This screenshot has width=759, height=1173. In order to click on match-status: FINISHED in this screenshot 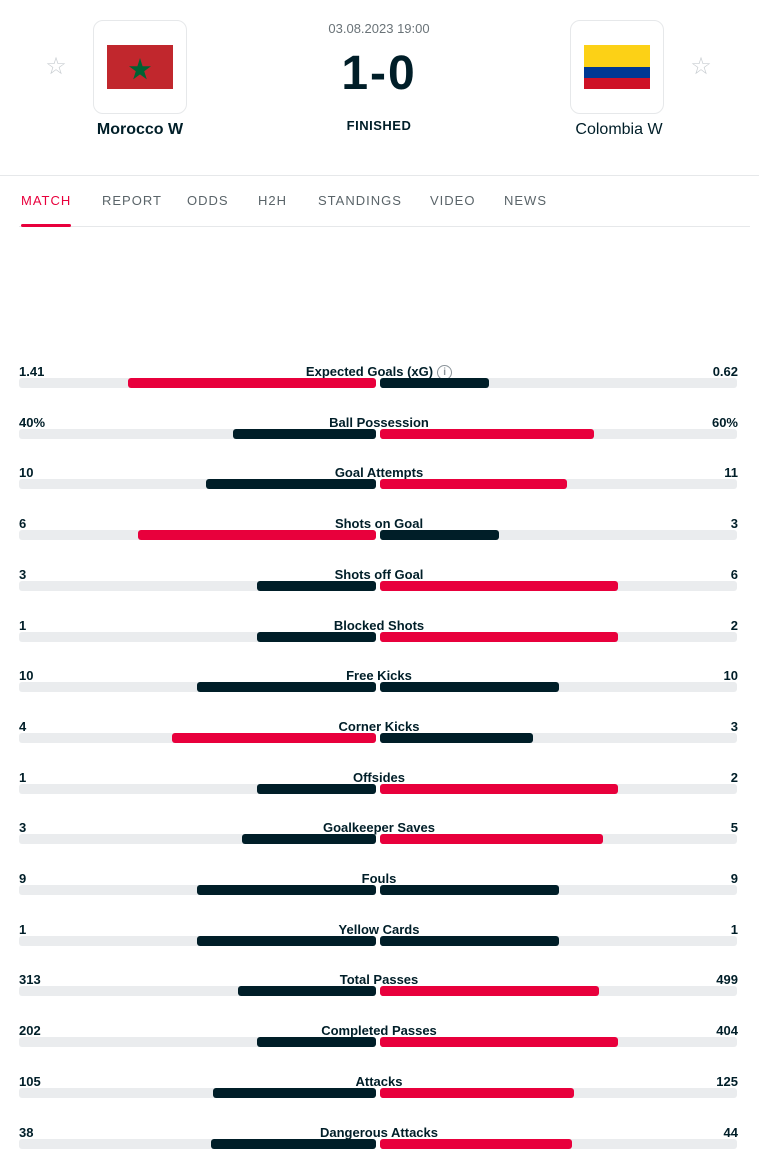, I will do `click(379, 125)`.